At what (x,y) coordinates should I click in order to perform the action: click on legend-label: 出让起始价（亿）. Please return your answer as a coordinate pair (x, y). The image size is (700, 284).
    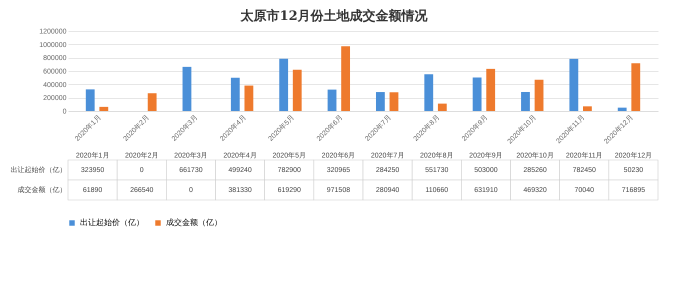
    Looking at the image, I should click on (112, 222).